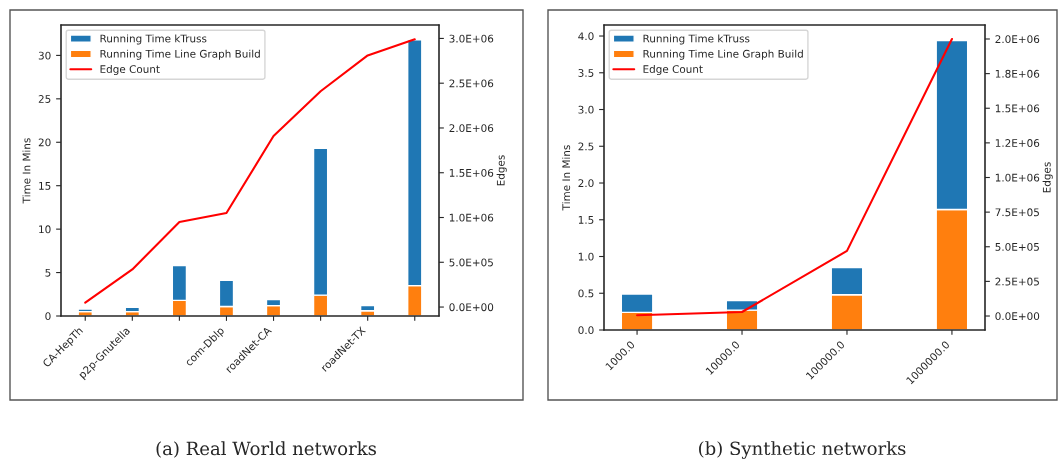  Describe the element at coordinates (586, 330) in the screenshot. I see `y-tick-label: 0.0` at that location.